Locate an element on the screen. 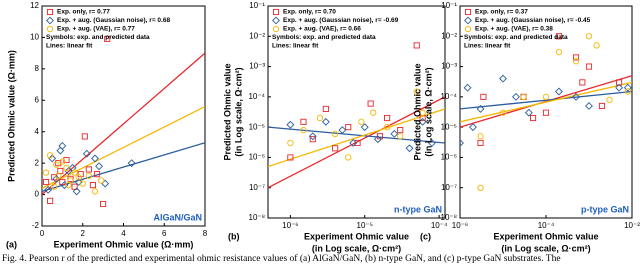 This screenshot has height=265, width=640. y-tick-label: -2 is located at coordinates (36, 225).